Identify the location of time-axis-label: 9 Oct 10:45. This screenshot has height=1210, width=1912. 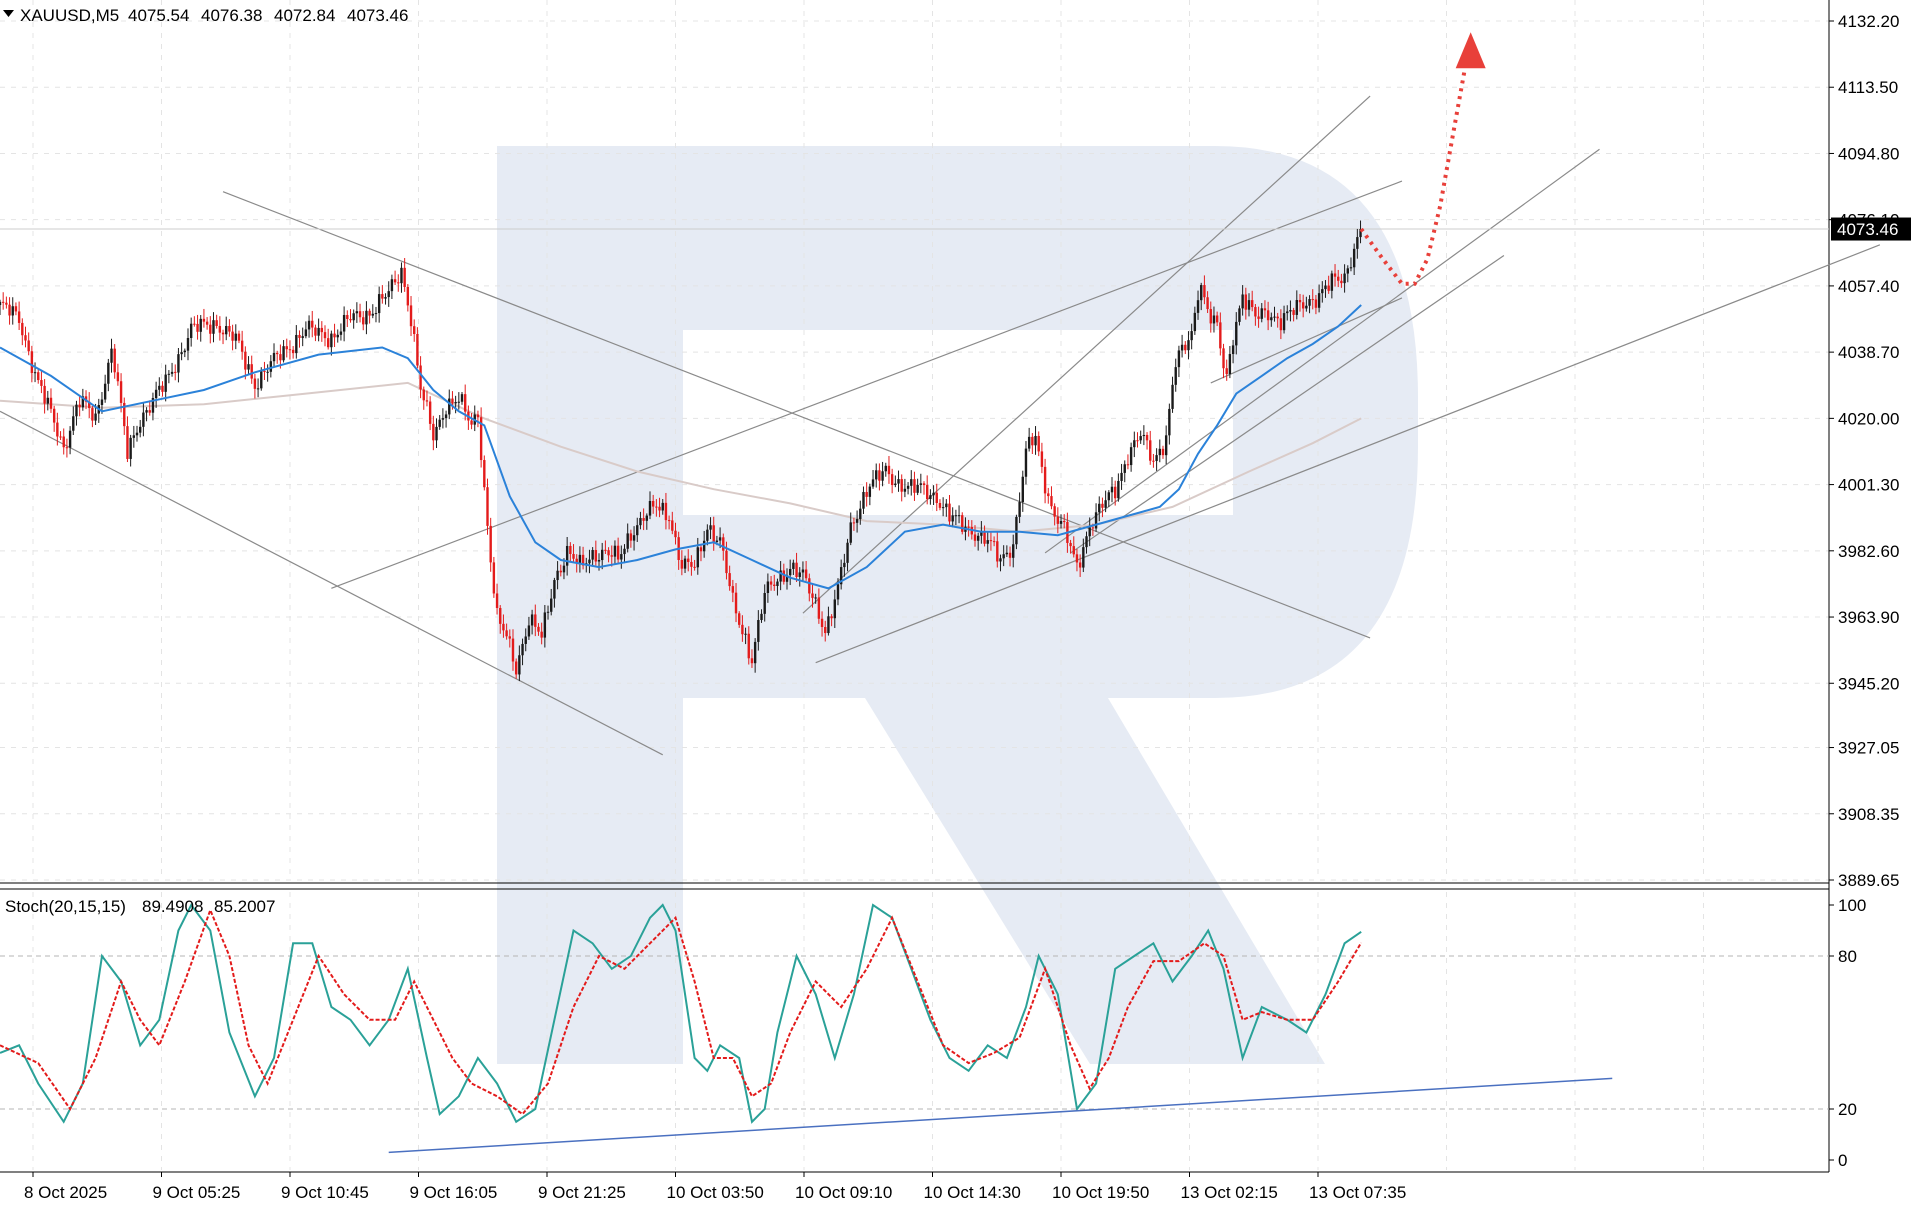
(325, 1192).